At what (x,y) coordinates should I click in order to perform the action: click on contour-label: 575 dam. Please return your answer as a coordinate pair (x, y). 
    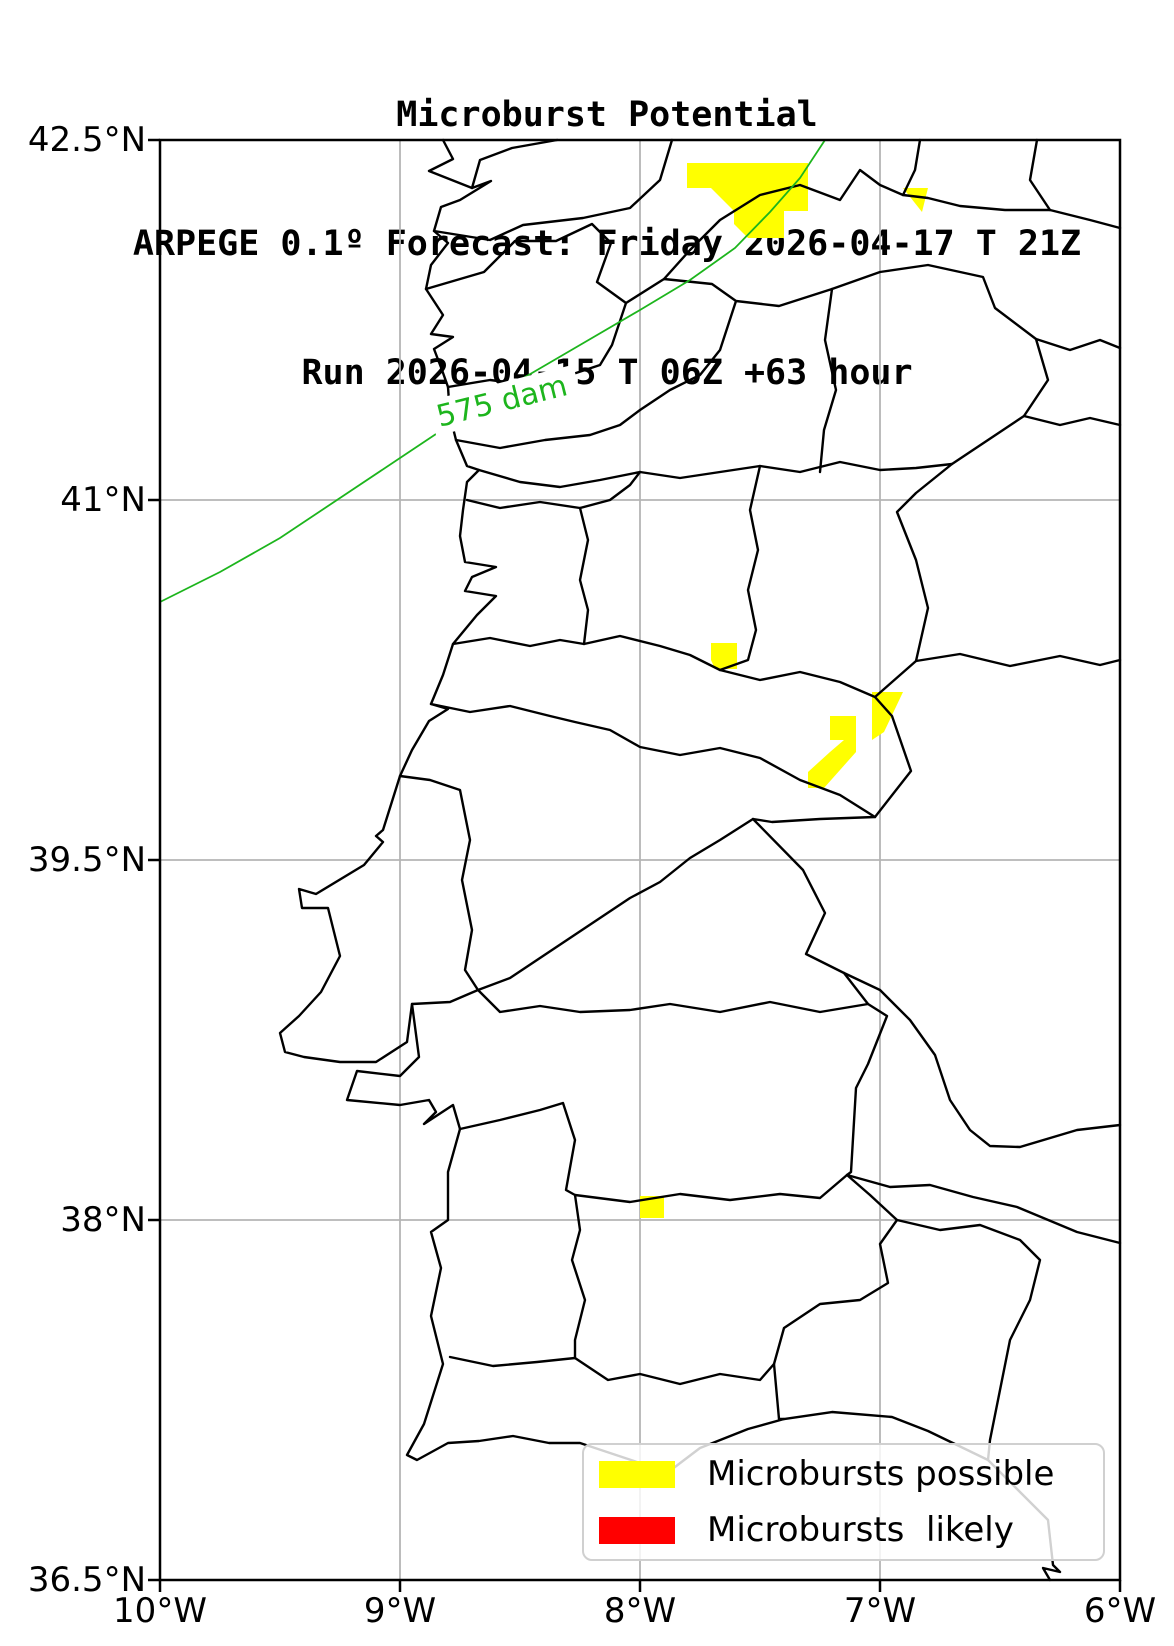
    Looking at the image, I should click on (502, 401).